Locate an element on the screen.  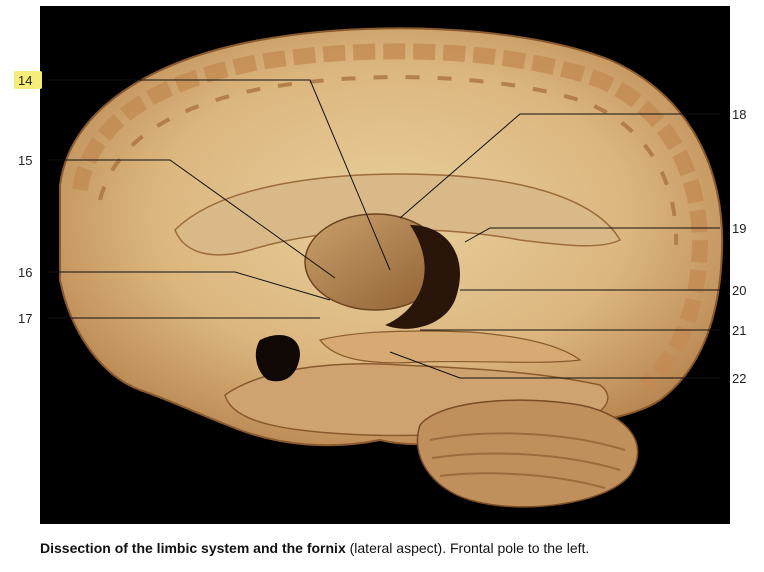
label-19: 19 is located at coordinates (739, 228).